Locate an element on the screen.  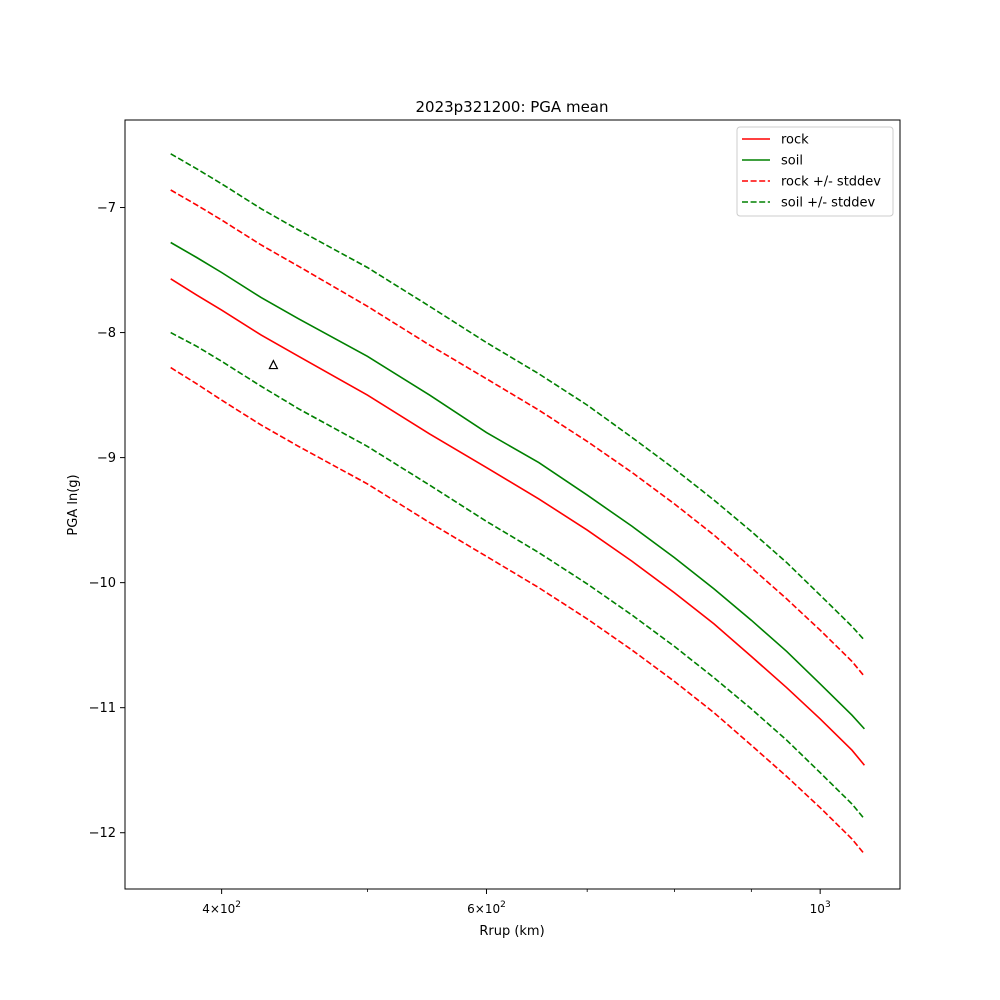
x-axis-label: Rrup (km) is located at coordinates (511, 931).